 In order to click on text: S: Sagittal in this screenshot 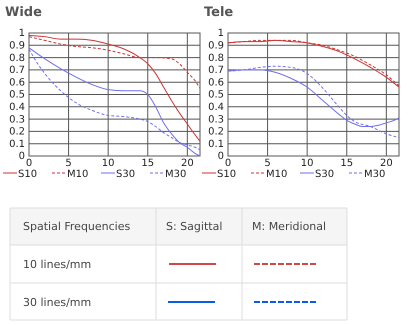, I will do `click(194, 226)`.